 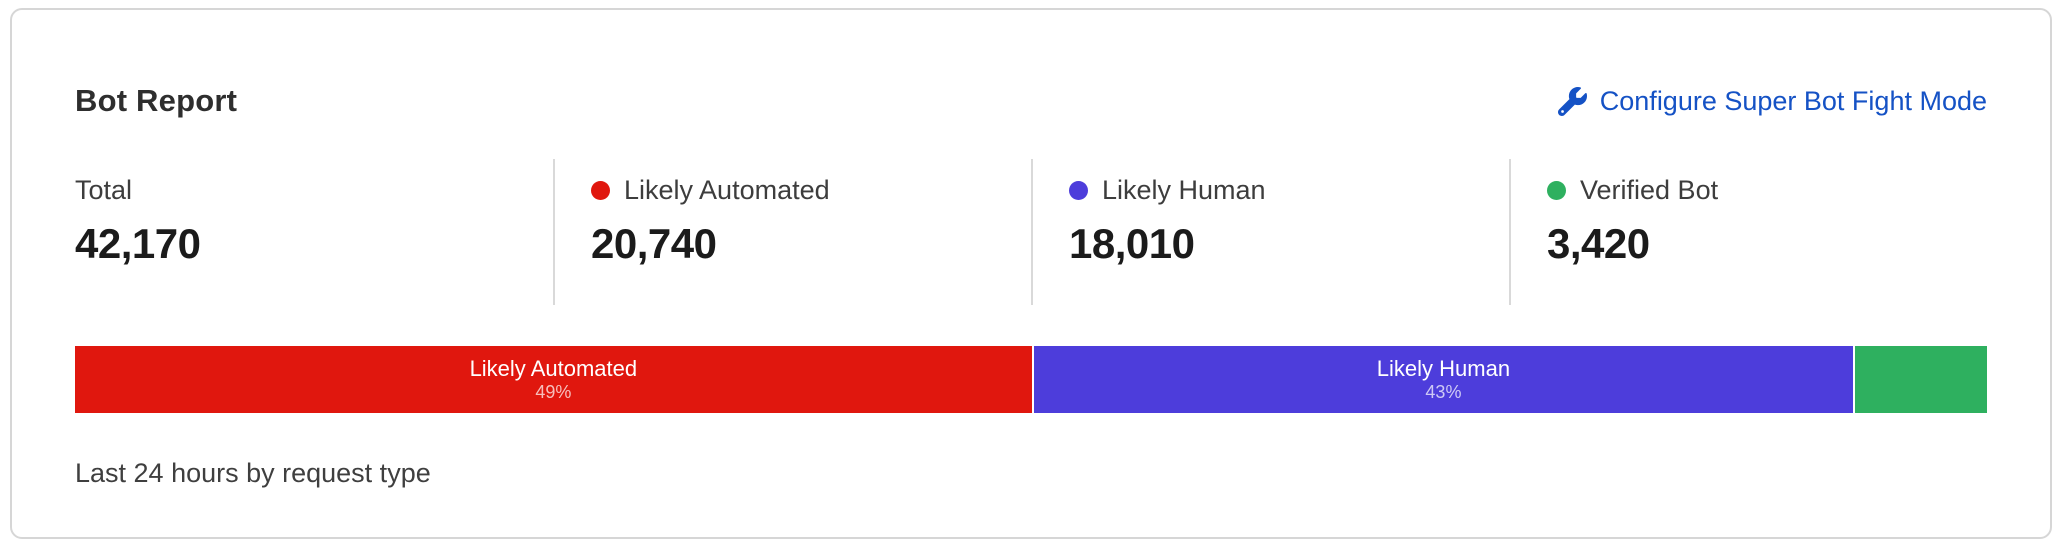 What do you see at coordinates (104, 189) in the screenshot?
I see `stat-label: Total` at bounding box center [104, 189].